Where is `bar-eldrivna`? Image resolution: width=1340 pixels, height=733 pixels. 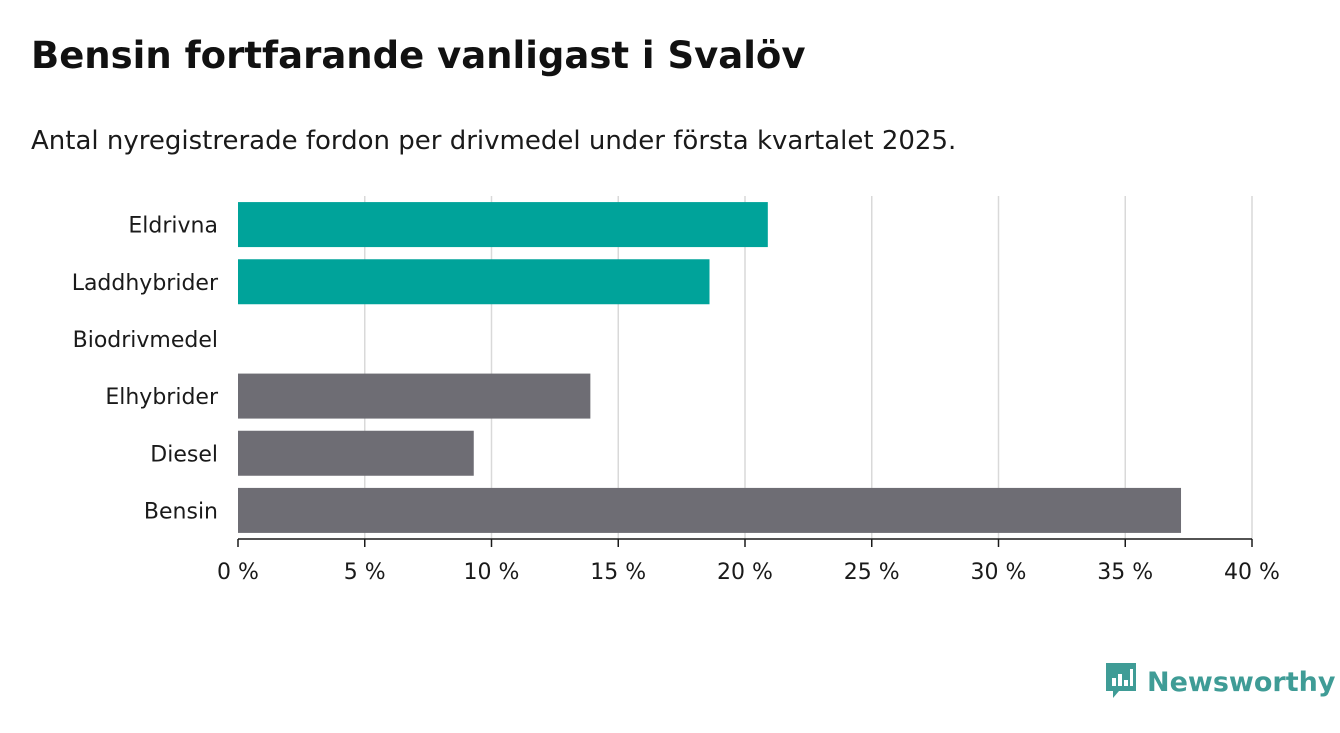
bar-eldrivna is located at coordinates (503, 225).